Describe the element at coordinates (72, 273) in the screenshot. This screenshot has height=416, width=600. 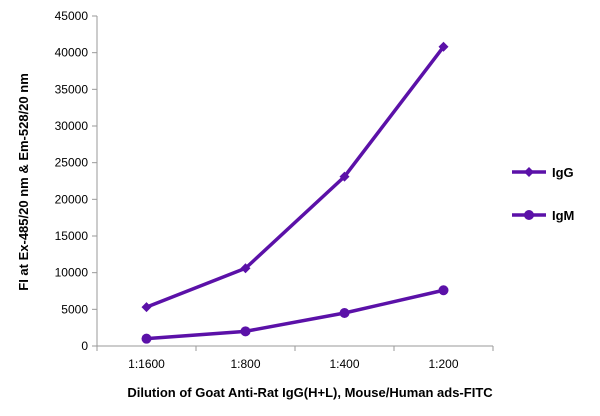
I see `y-tick-label: 10000` at that location.